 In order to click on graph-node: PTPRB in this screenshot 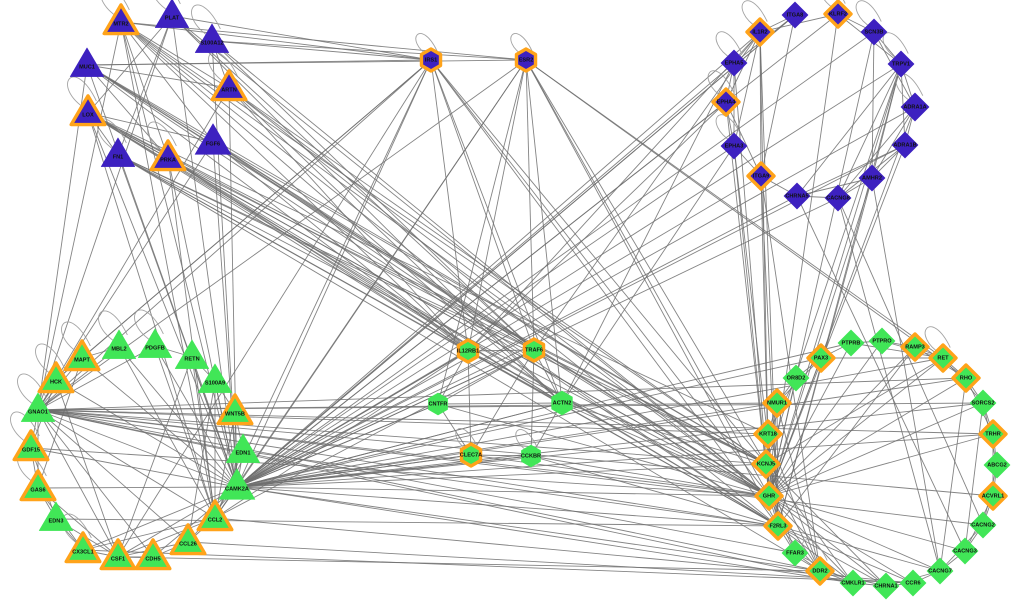, I will do `click(851, 343)`.